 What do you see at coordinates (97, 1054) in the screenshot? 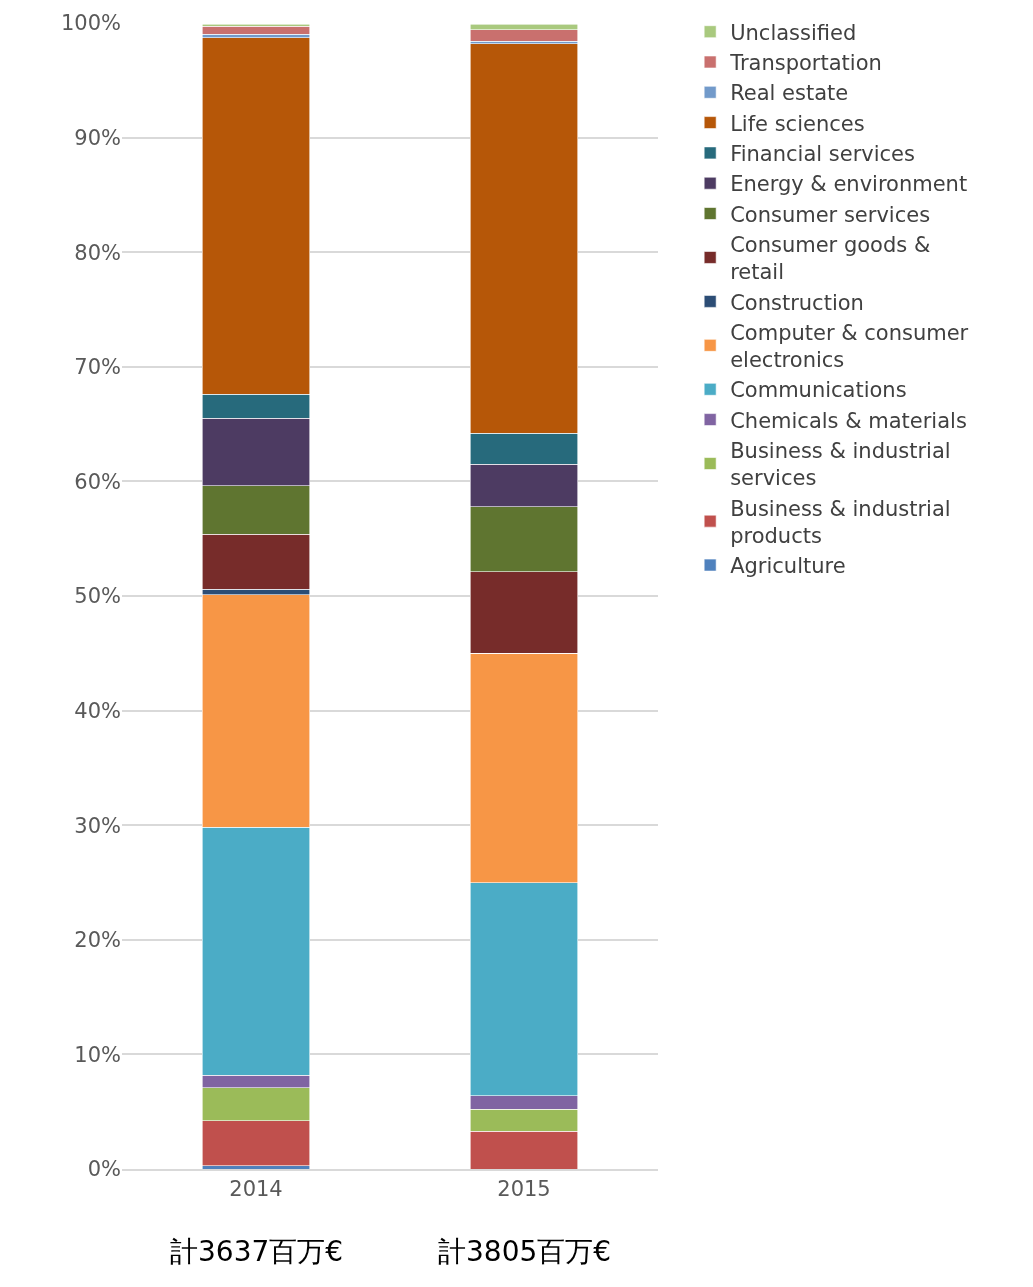
I see `y-tick-label: 10%` at bounding box center [97, 1054].